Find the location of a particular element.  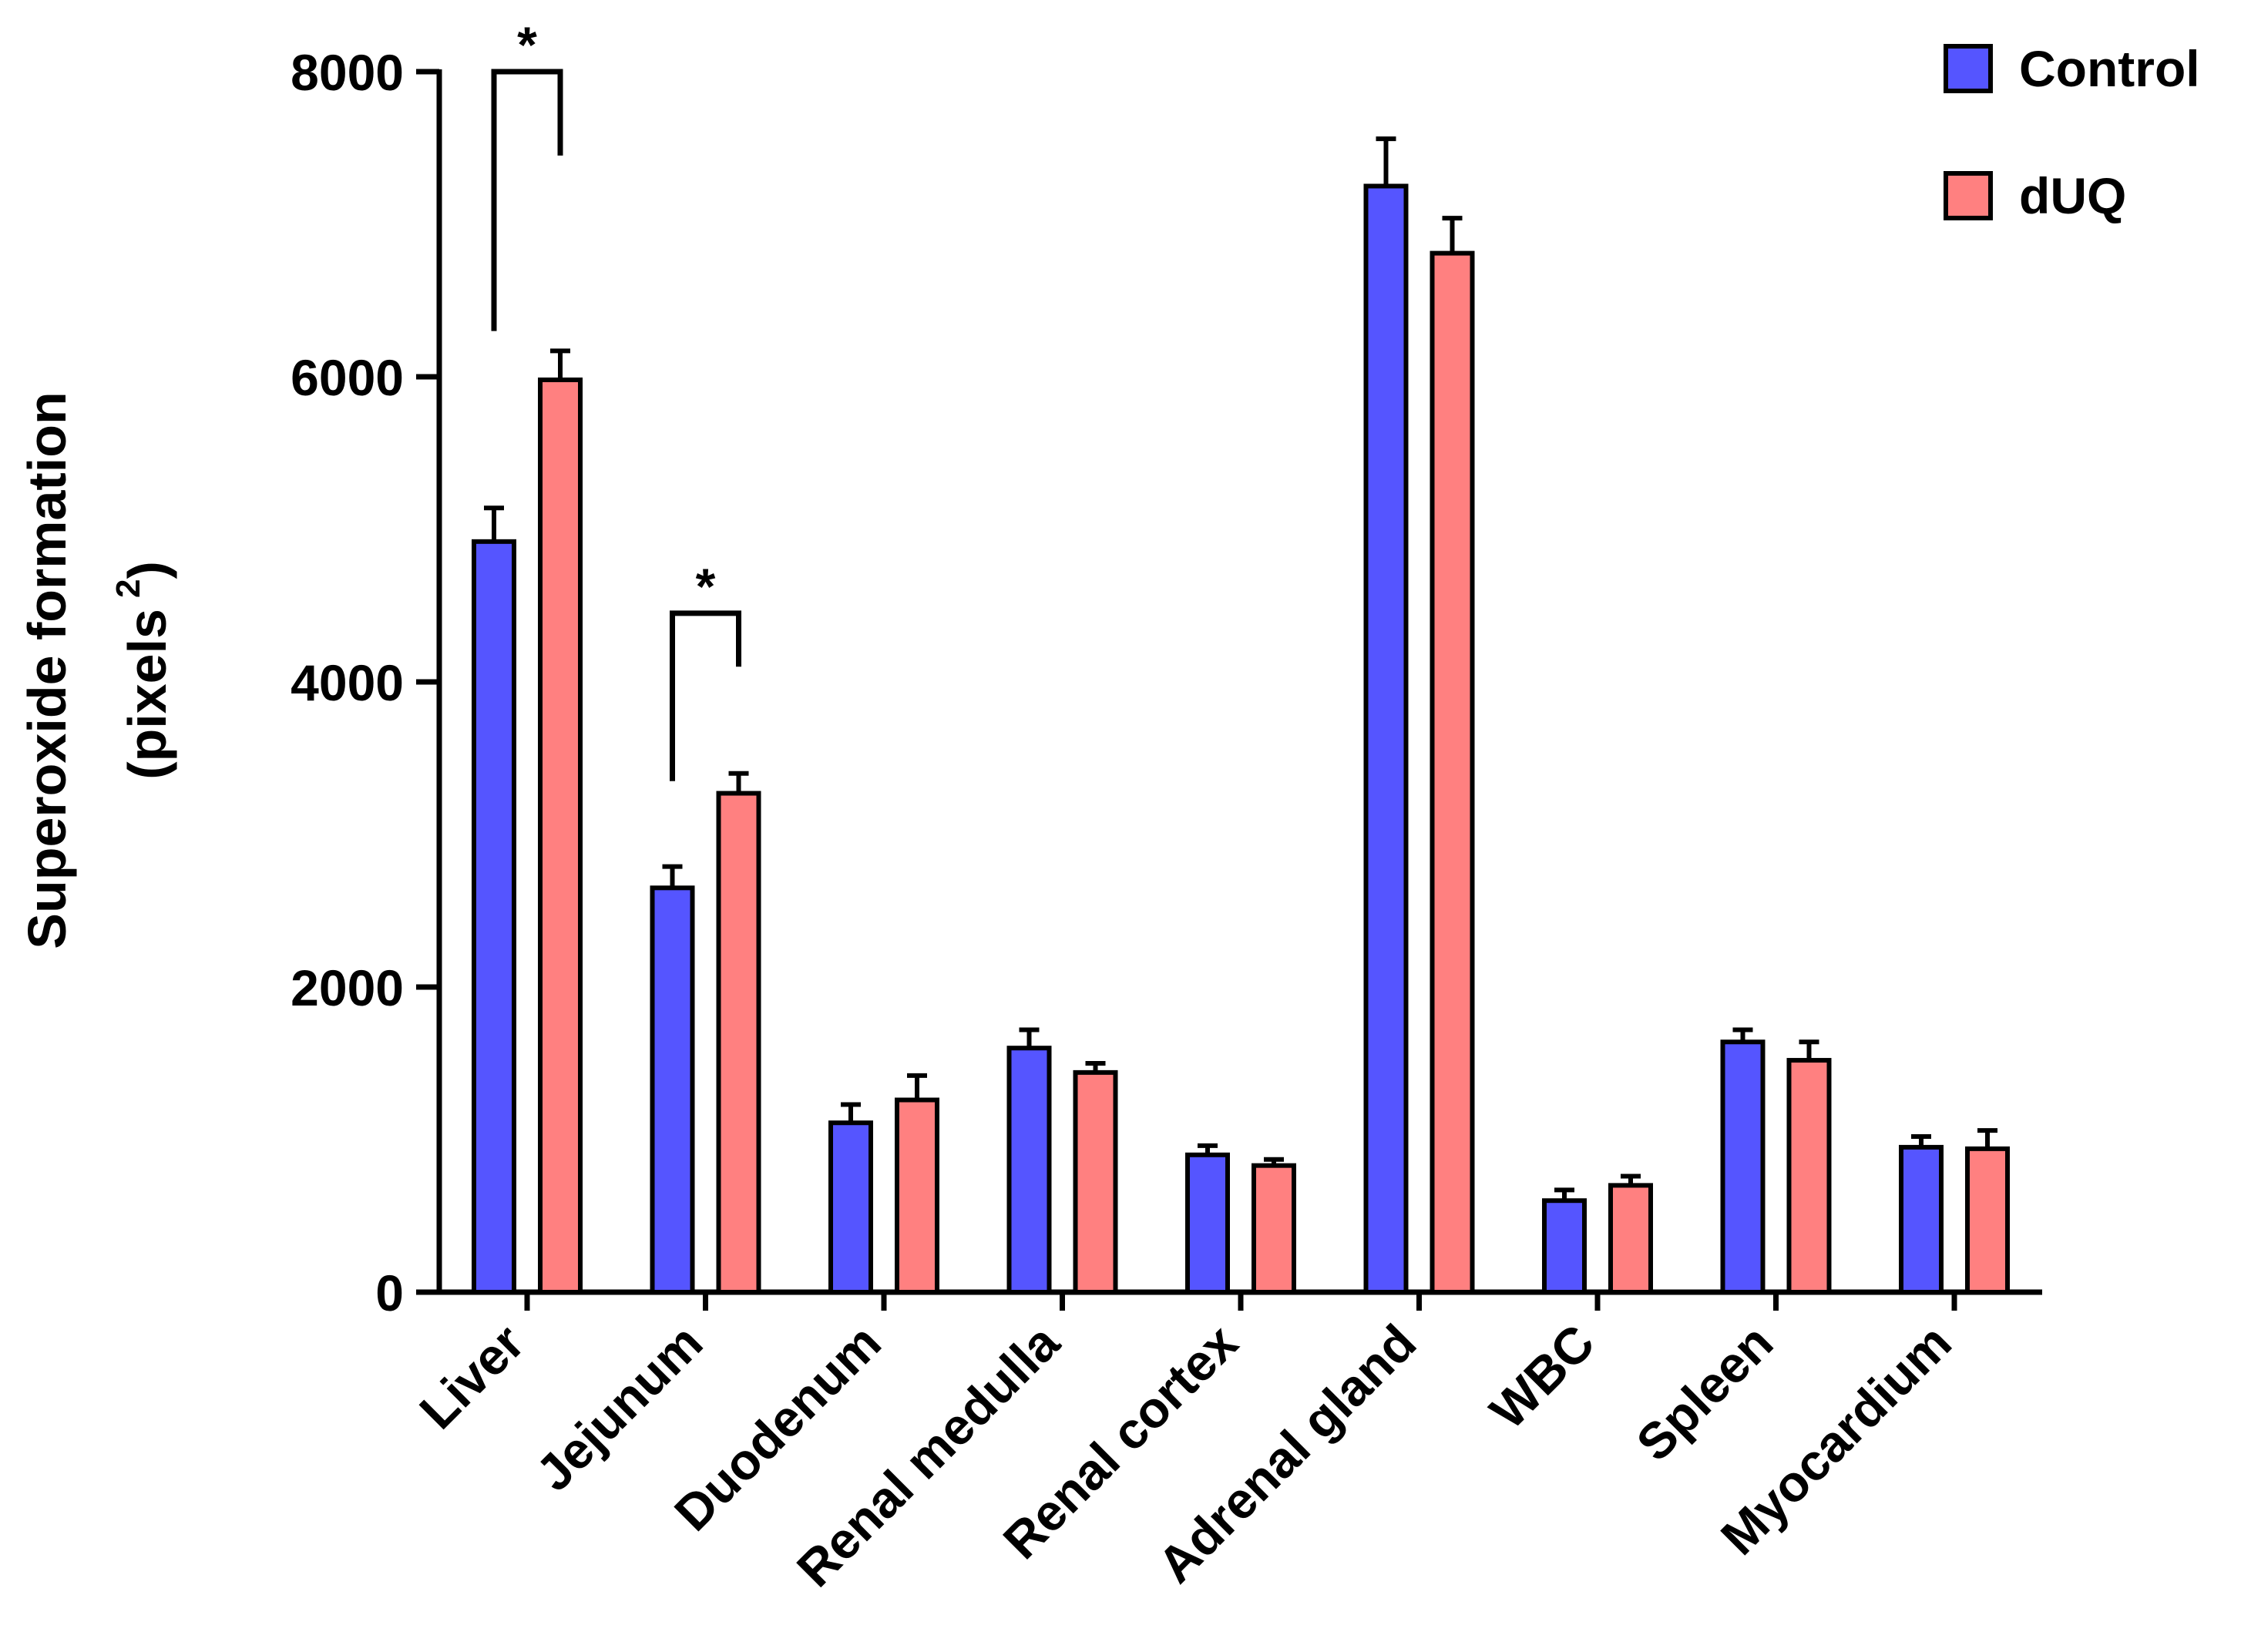

x-tick-label: Liver is located at coordinates (471, 1377).